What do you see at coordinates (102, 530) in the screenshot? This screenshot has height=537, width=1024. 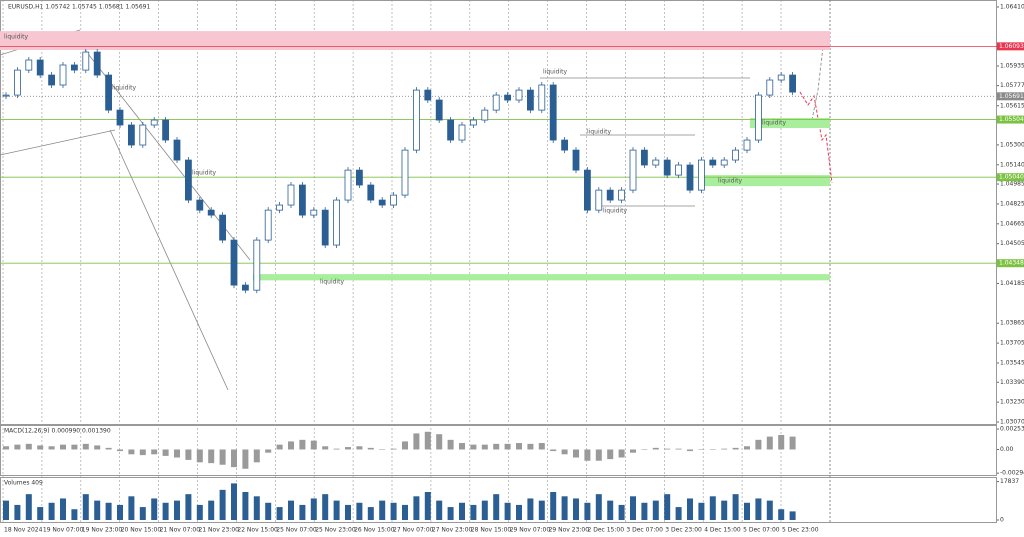 I see `x-tick-label: 19 Nov 23:00` at bounding box center [102, 530].